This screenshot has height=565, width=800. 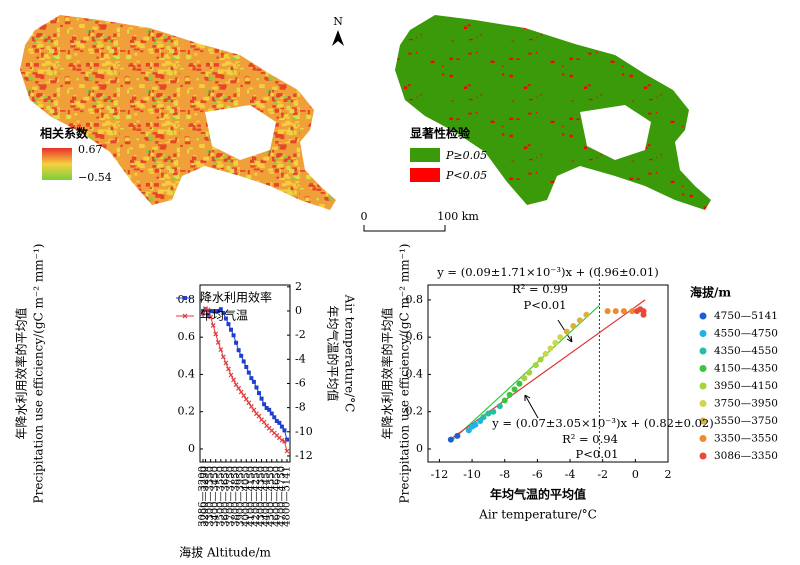 What do you see at coordinates (241, 496) in the screenshot?
I see `x-tick-label: 3900—3950` at bounding box center [241, 496].